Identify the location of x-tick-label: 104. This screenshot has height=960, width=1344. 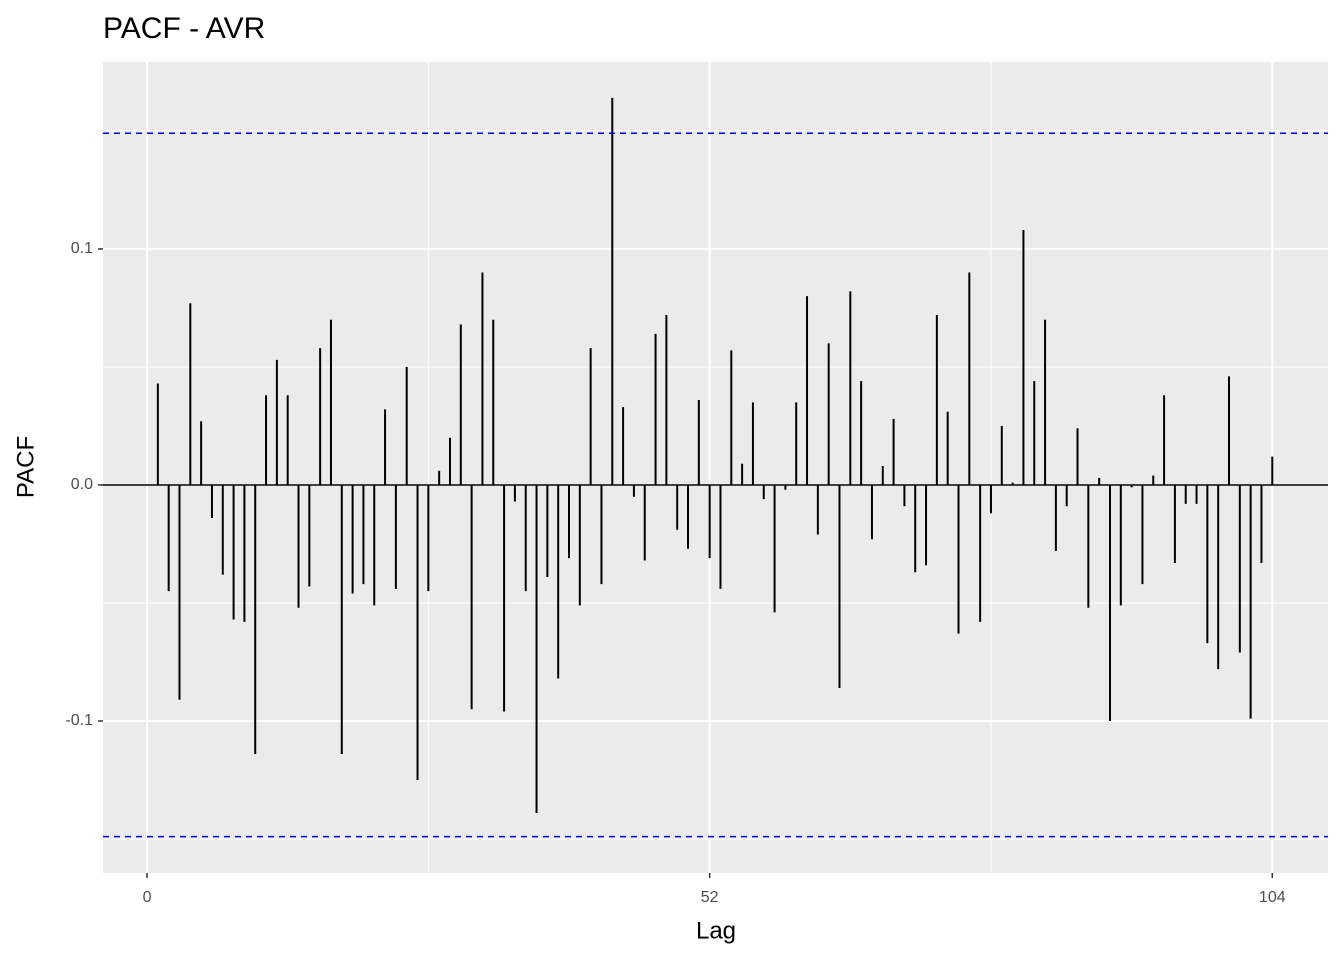
(1272, 897).